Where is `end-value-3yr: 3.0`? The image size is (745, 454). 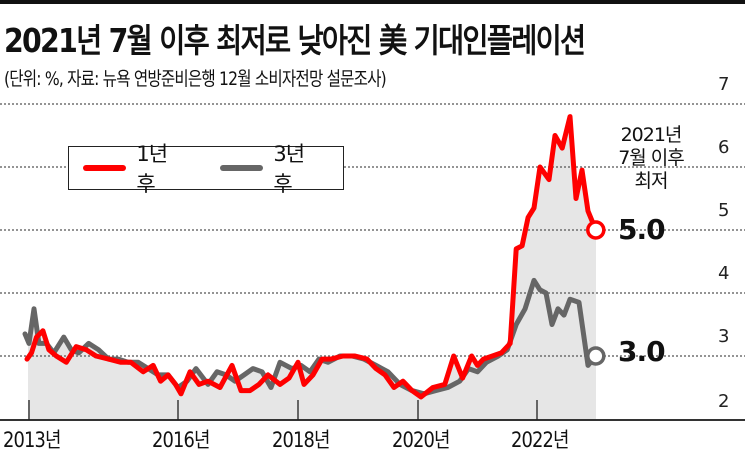
end-value-3yr: 3.0 is located at coordinates (642, 351).